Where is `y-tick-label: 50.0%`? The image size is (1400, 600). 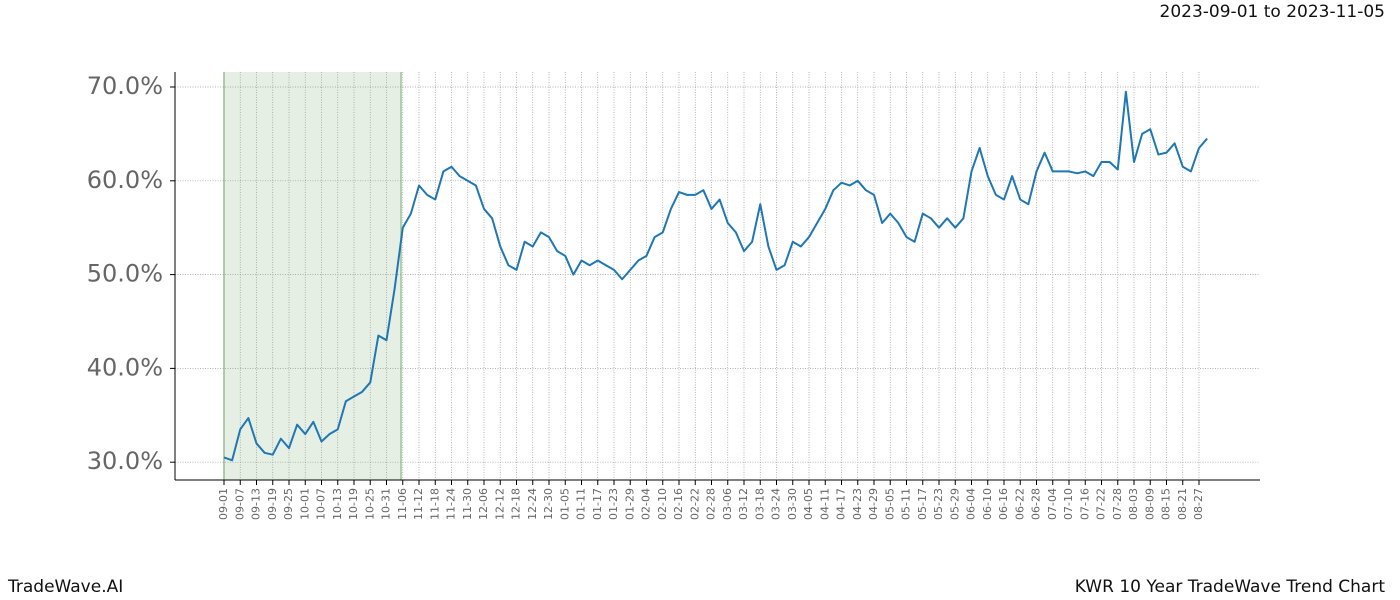 y-tick-label: 50.0% is located at coordinates (125, 274).